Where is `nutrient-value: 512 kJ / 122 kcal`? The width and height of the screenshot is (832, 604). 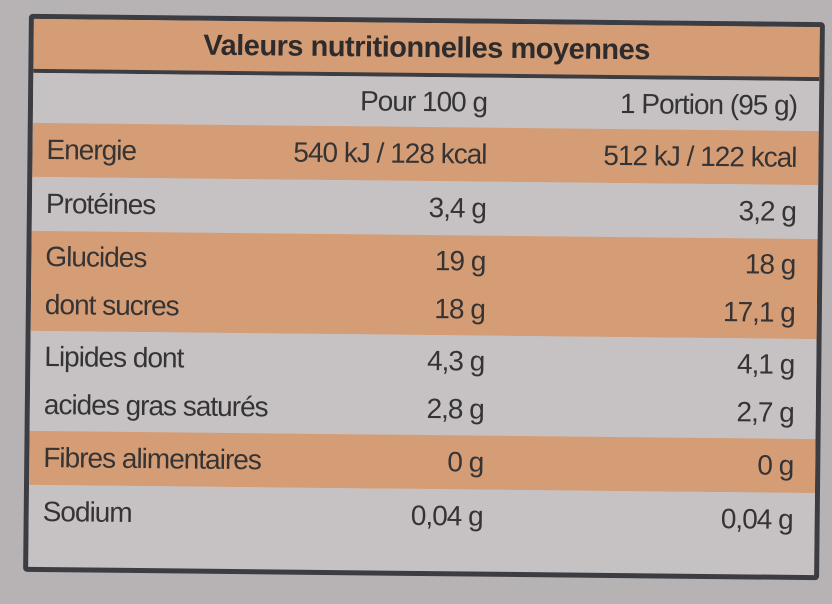
nutrient-value: 512 kJ / 122 kcal is located at coordinates (700, 156).